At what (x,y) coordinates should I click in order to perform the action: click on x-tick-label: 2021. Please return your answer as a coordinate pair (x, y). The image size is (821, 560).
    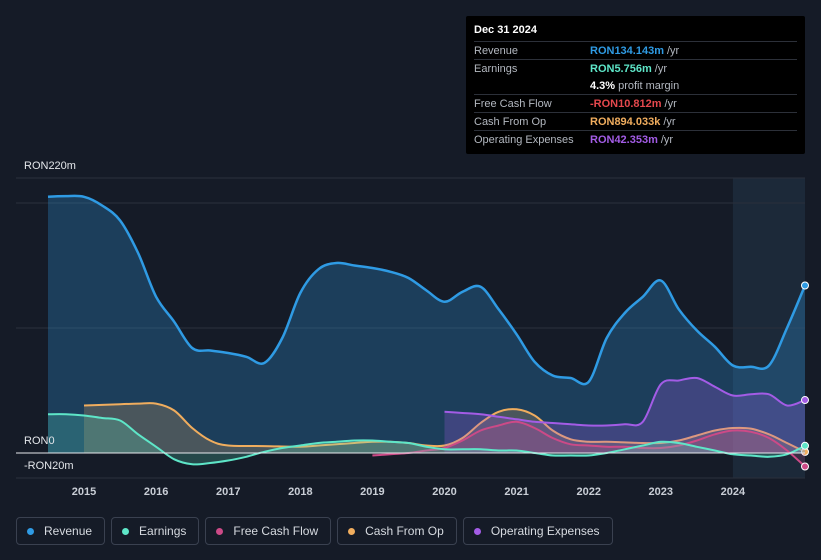
    Looking at the image, I should click on (516, 492).